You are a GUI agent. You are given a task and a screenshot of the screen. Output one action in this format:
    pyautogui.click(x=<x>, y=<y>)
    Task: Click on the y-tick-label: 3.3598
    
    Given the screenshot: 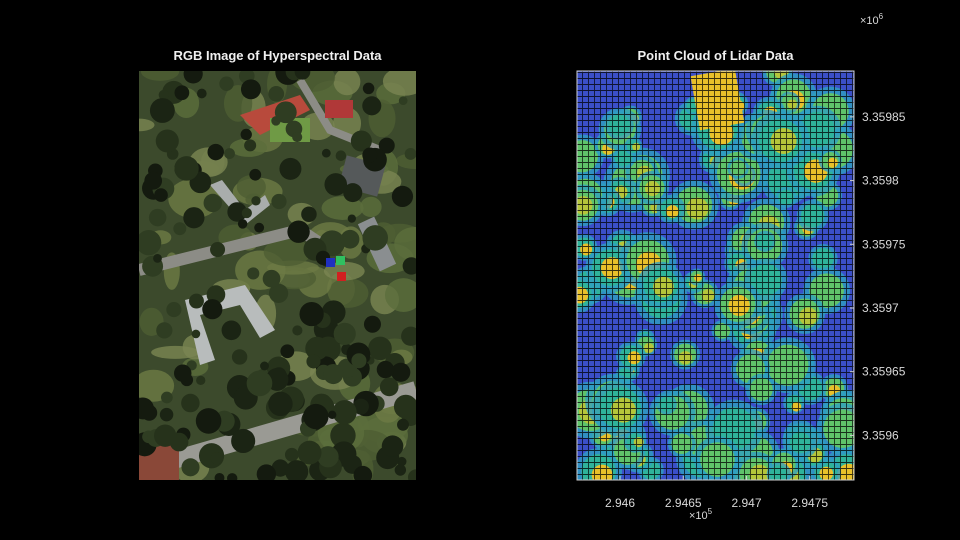 What is the action you would take?
    pyautogui.click(x=880, y=181)
    